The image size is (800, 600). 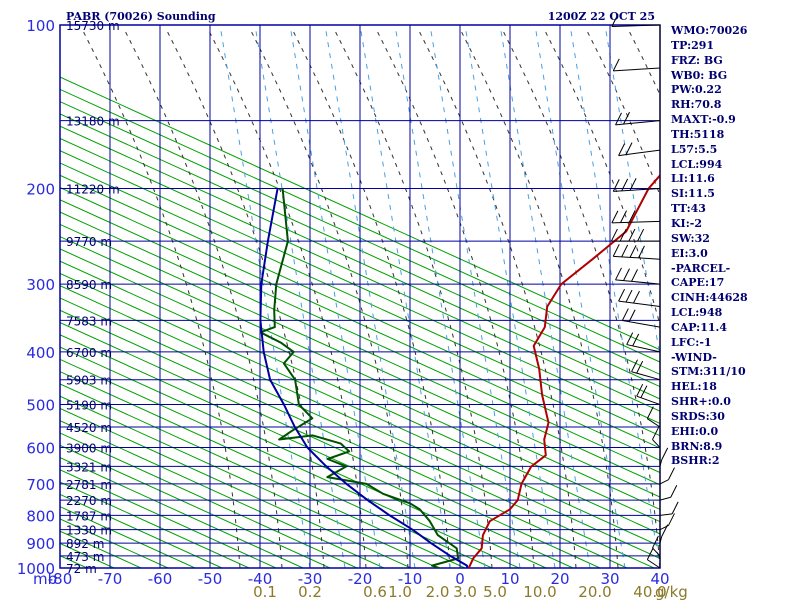 I want to click on temperature-tick-label: -60, so click(x=160, y=579).